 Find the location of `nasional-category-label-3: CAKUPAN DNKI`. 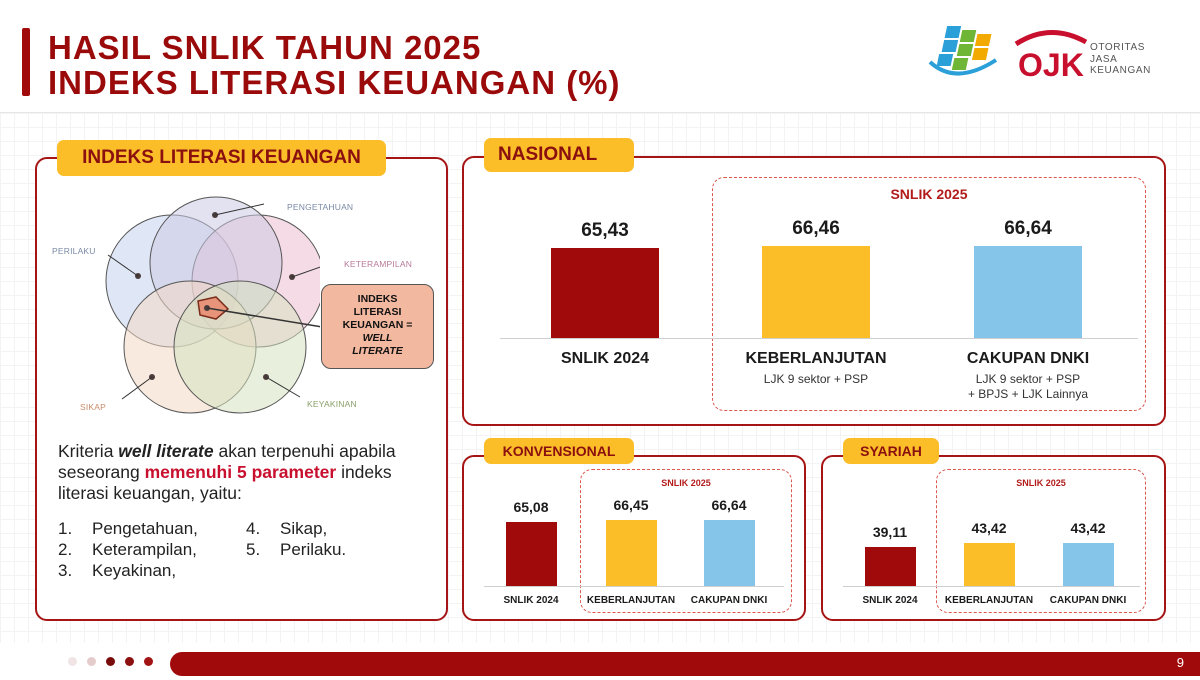

nasional-category-label-3: CAKUPAN DNKI is located at coordinates (1028, 358).